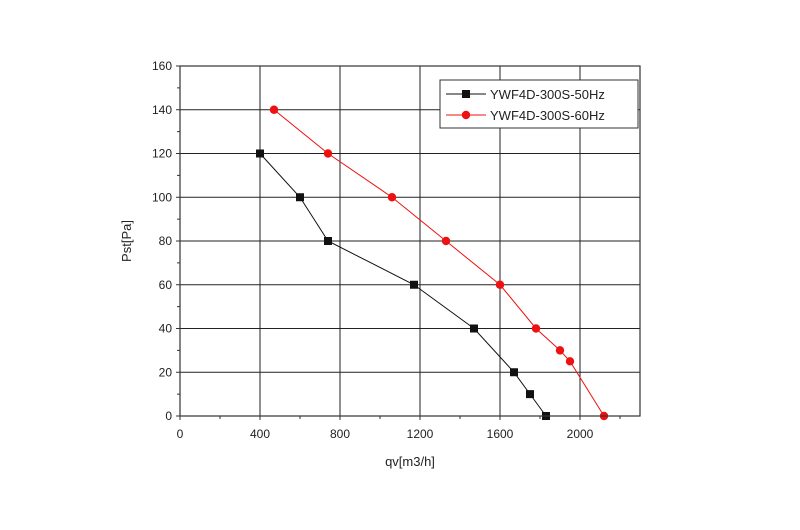 The width and height of the screenshot is (800, 530). I want to click on legend-label: YWF4D-300S-60Hz, so click(547, 115).